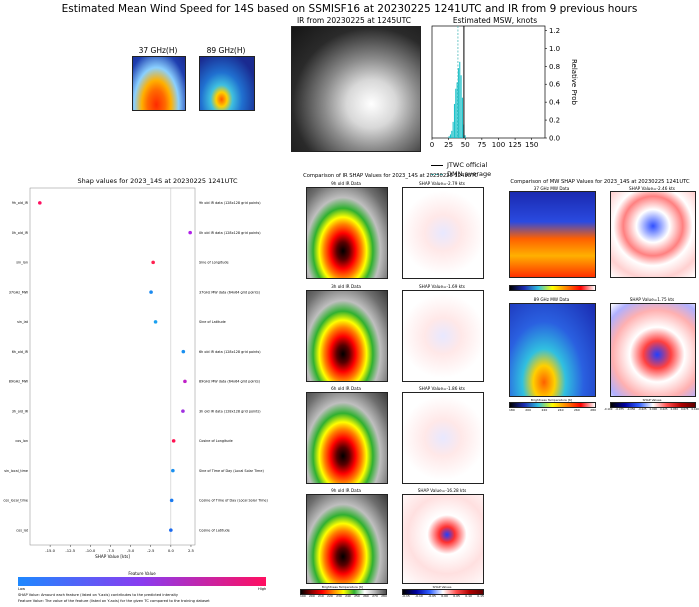  Describe the element at coordinates (348, 596) in the screenshot. I see `ir-bt-tick: 240` at that location.